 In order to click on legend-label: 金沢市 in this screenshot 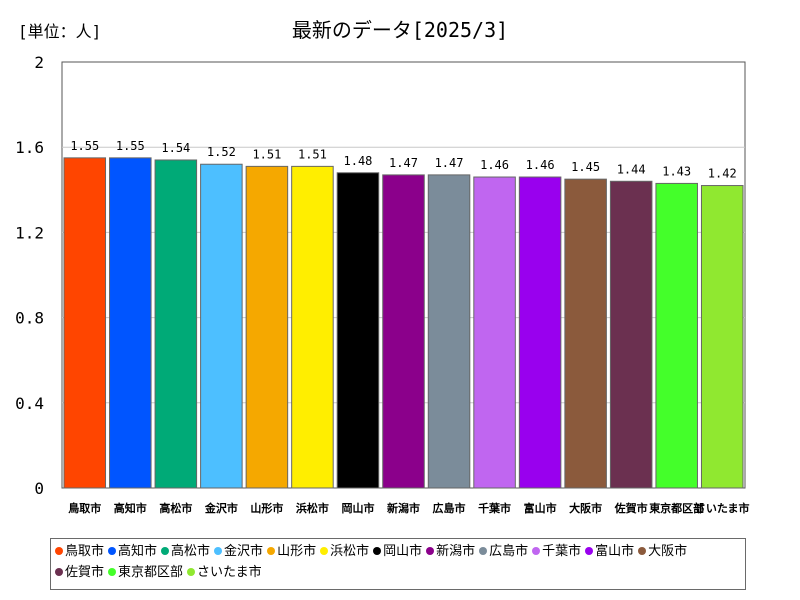, I will do `click(244, 551)`.